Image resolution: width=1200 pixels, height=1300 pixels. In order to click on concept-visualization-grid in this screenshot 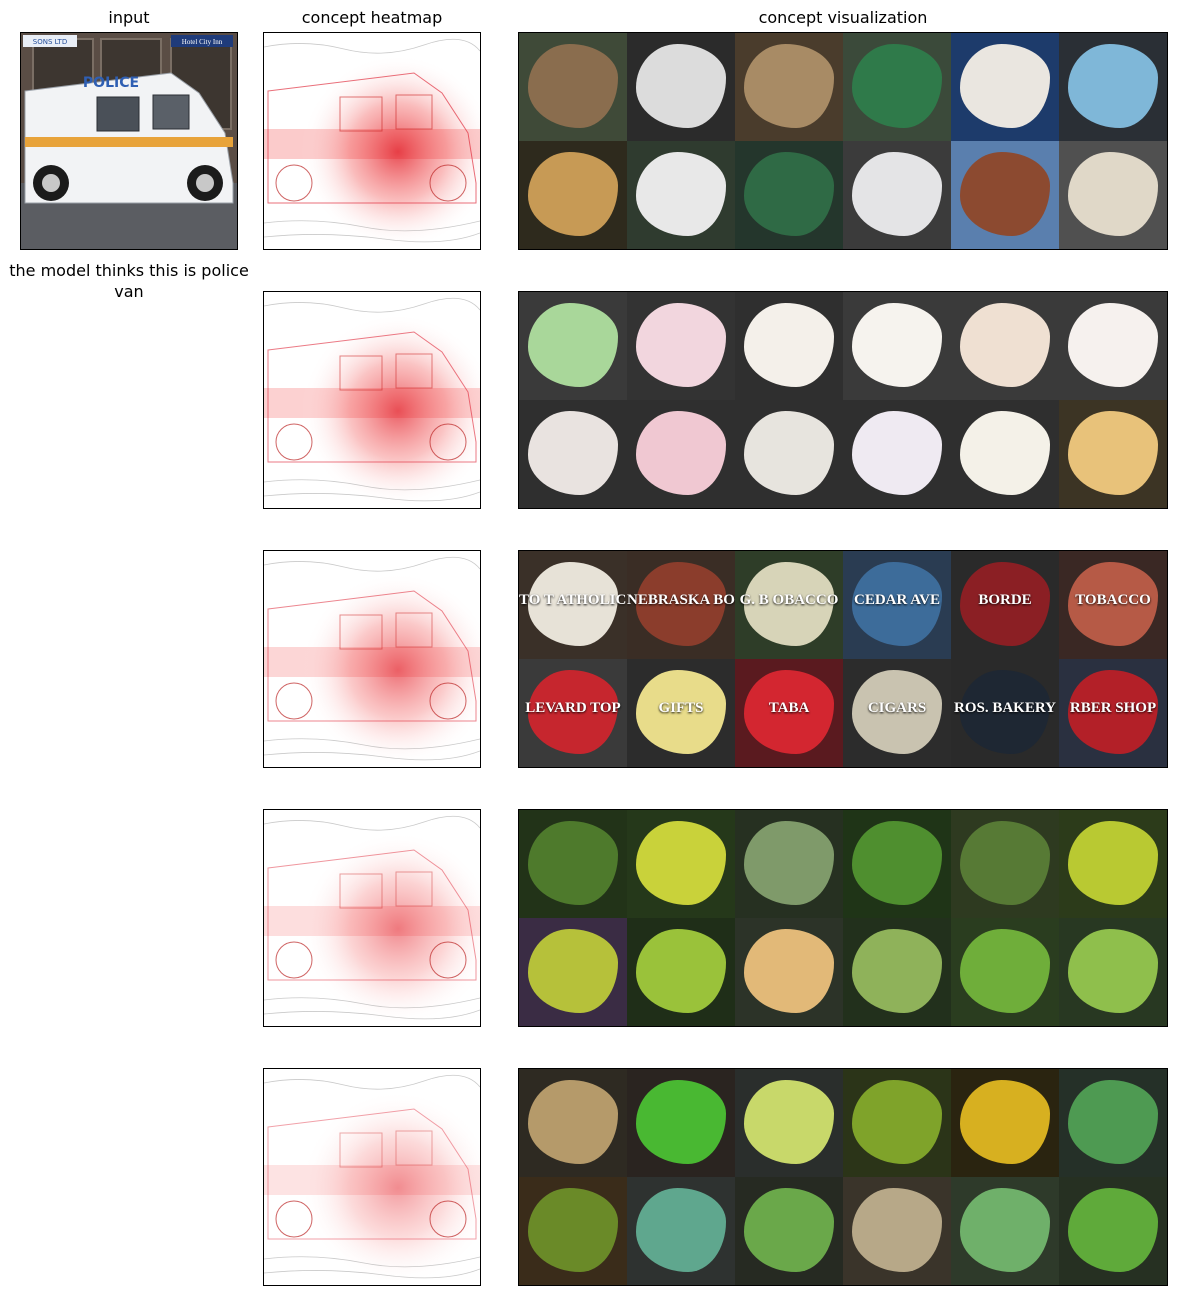, I will do `click(843, 1177)`.